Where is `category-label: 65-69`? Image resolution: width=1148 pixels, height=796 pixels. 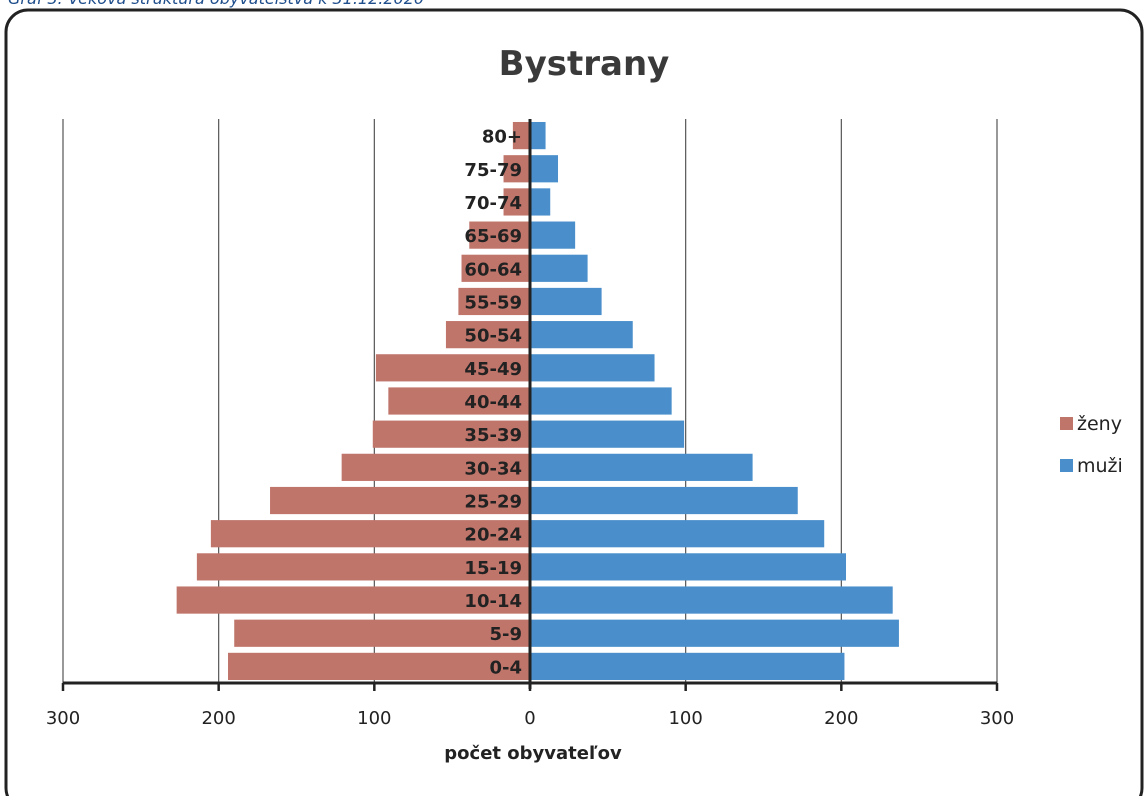 category-label: 65-69 is located at coordinates (493, 236).